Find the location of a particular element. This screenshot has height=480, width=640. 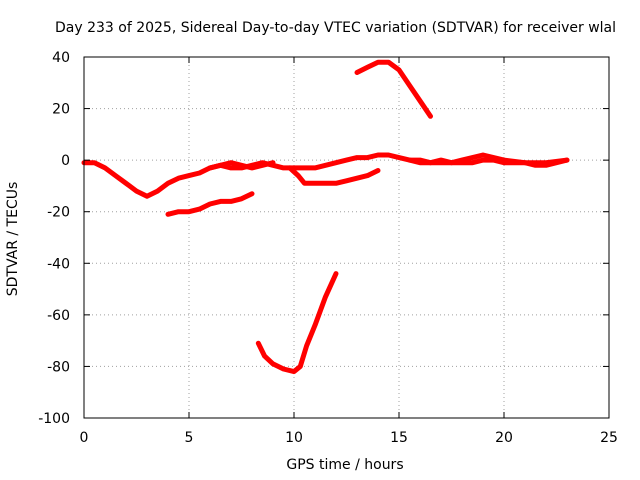

x-axis-label: GPS time / hours is located at coordinates (345, 465).